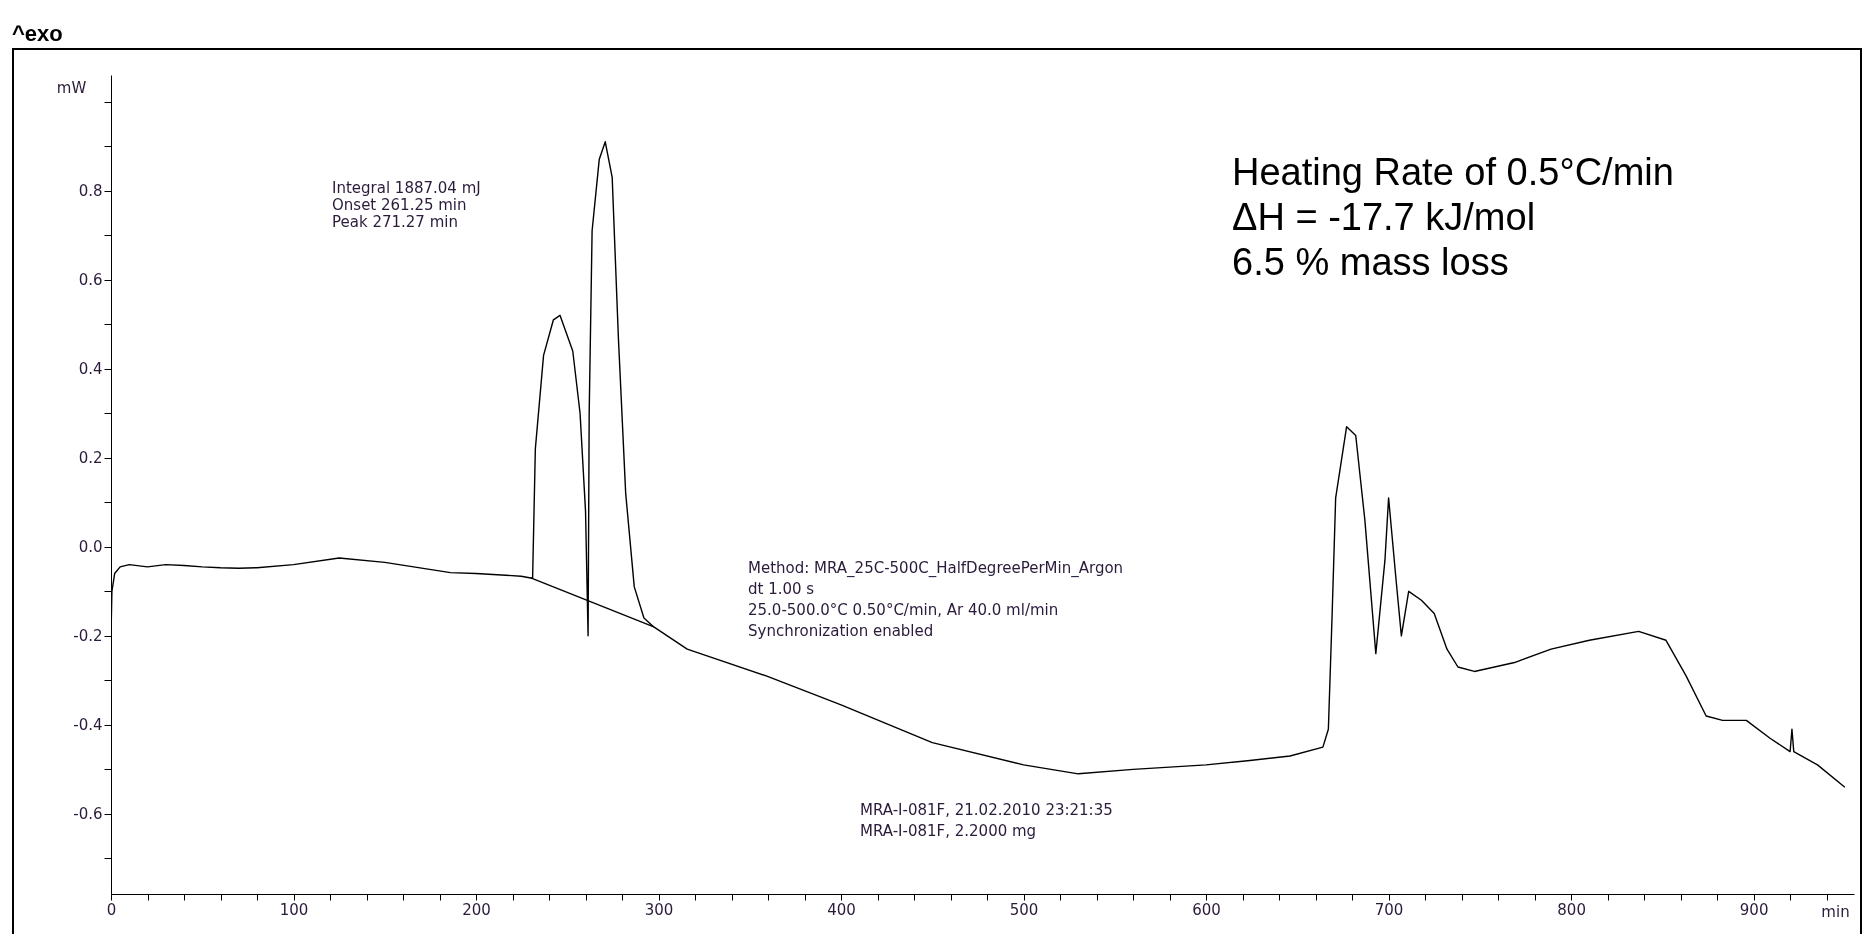 Image resolution: width=1868 pixels, height=934 pixels. I want to click on y-tick-label: 0.0, so click(90, 547).